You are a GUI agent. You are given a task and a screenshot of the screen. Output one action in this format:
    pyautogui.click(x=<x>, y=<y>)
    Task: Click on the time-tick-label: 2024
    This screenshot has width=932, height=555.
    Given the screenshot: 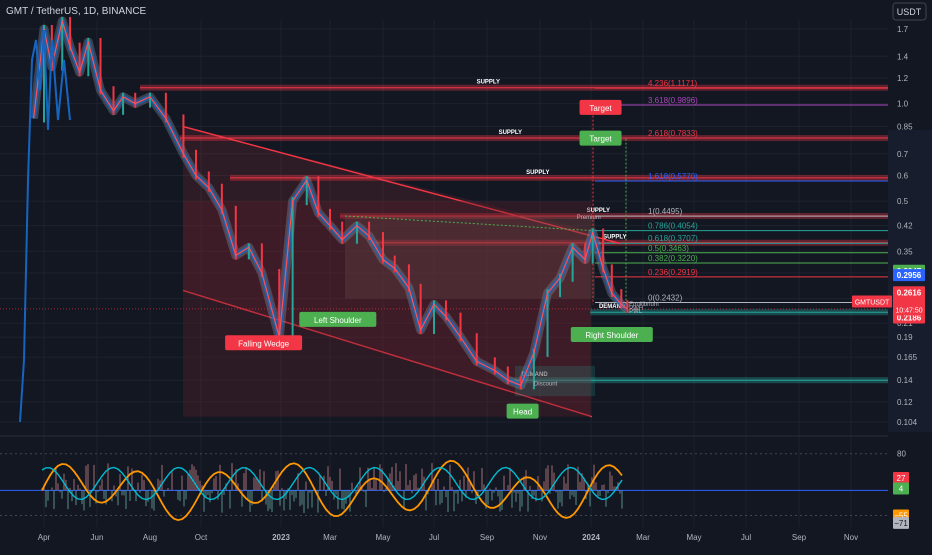 What is the action you would take?
    pyautogui.click(x=591, y=537)
    